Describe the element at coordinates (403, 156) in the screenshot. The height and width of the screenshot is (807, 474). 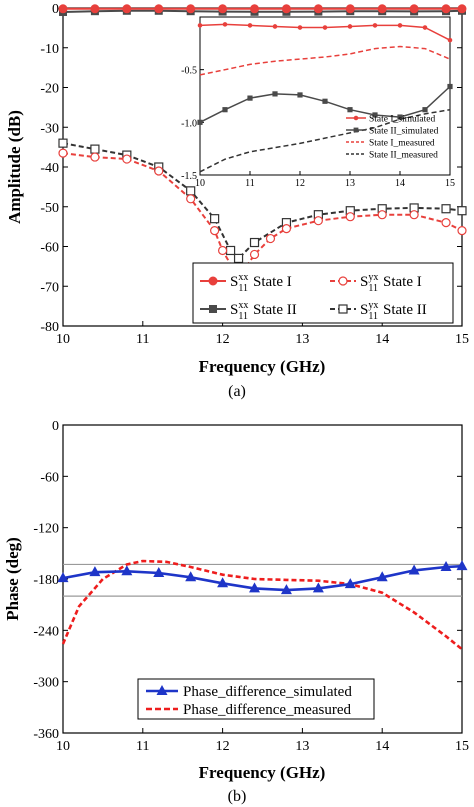
I see `inset-legend-label-3: State II_measured` at that location.